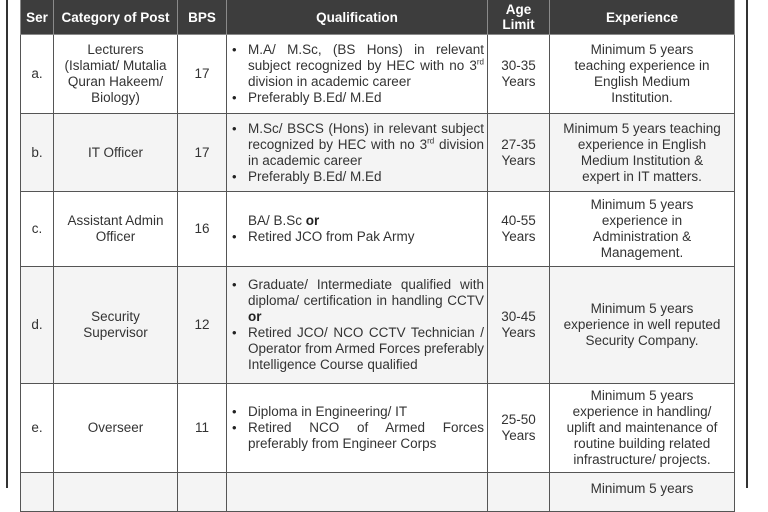 The image size is (768, 512). I want to click on header-age-line2: Limit, so click(518, 24).